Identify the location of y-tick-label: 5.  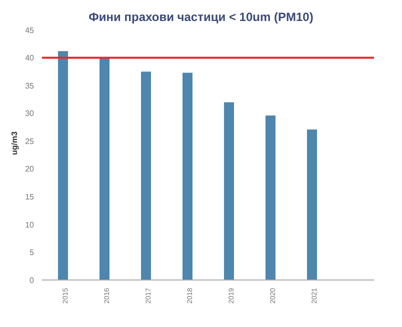
(32, 253).